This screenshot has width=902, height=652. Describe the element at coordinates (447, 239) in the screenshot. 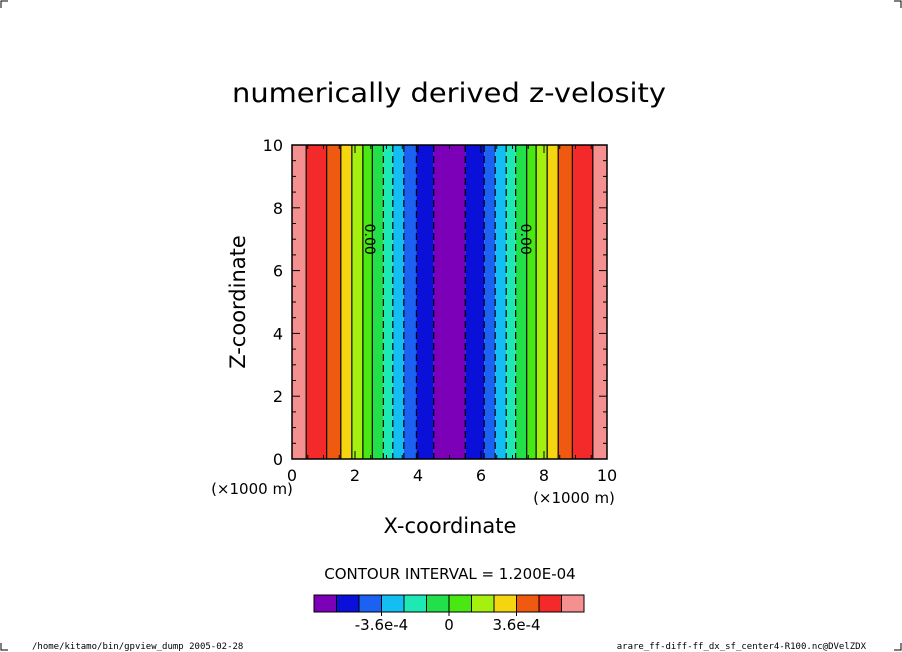

I see `contour-labels: 0.00 0.00` at that location.